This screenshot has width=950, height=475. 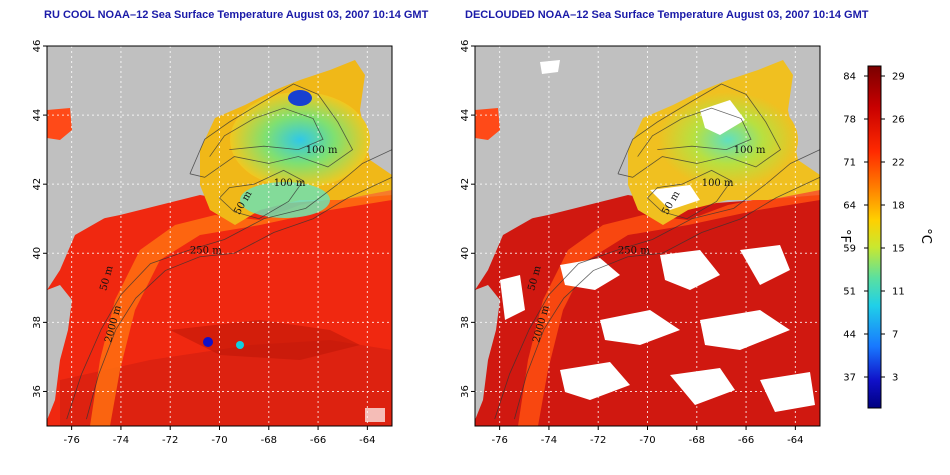 What do you see at coordinates (895, 378) in the screenshot?
I see `colorbar-label-c: 3` at bounding box center [895, 378].